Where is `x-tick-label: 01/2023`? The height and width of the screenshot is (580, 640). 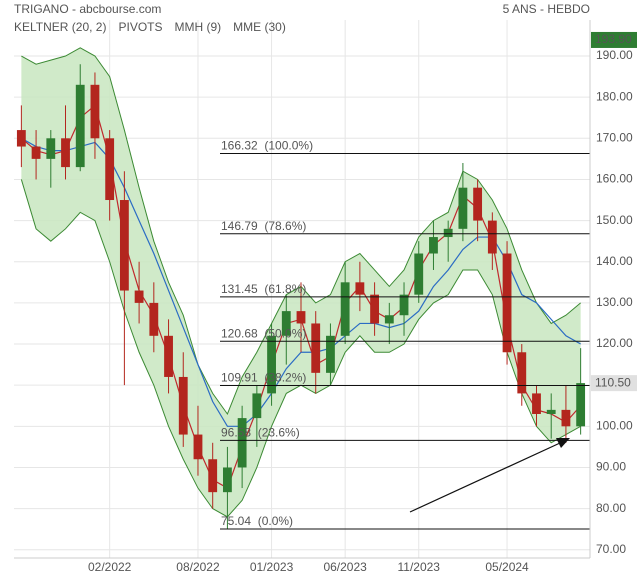
x-tick-label: 01/2023 is located at coordinates (272, 567).